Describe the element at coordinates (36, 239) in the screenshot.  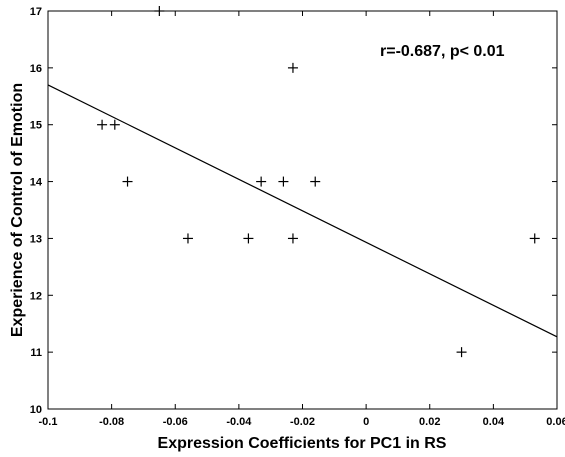
I see `y-tick-label: 13` at that location.